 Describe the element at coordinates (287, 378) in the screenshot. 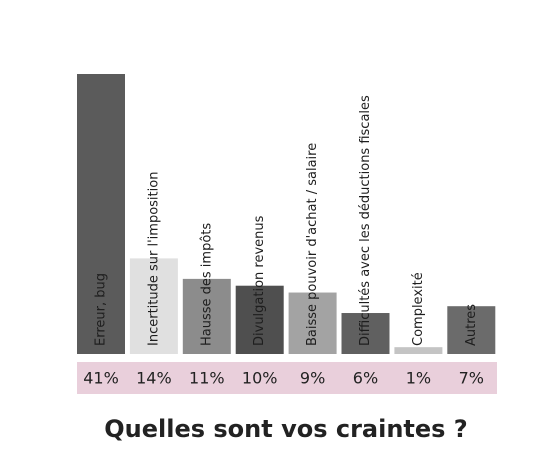

I see `value-band` at that location.